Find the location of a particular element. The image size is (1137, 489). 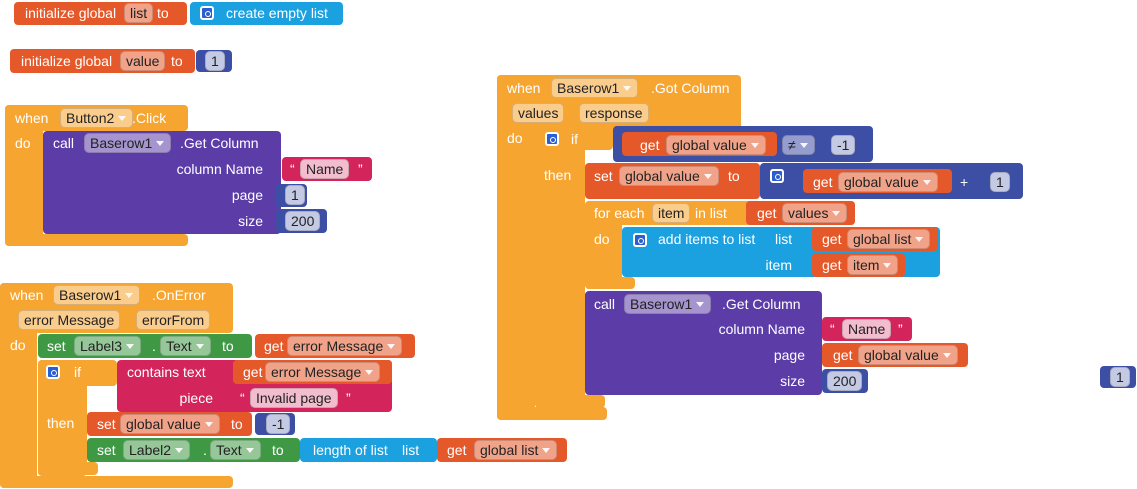

dropdown-field: values is located at coordinates (815, 213).